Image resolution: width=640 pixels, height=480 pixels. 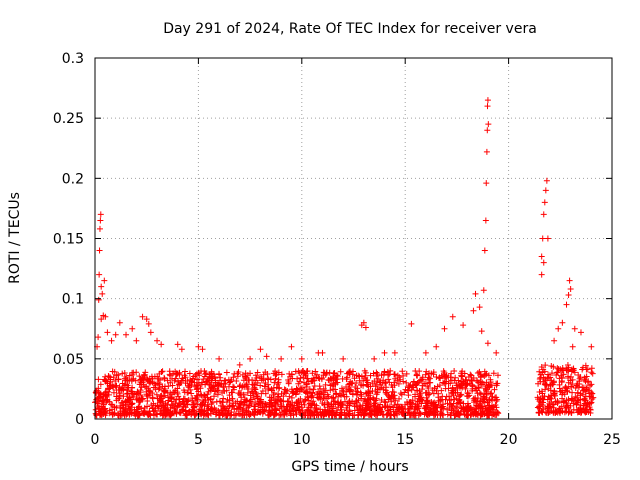 What do you see at coordinates (349, 467) in the screenshot?
I see `x-axis-label: GPS time / hours` at bounding box center [349, 467].